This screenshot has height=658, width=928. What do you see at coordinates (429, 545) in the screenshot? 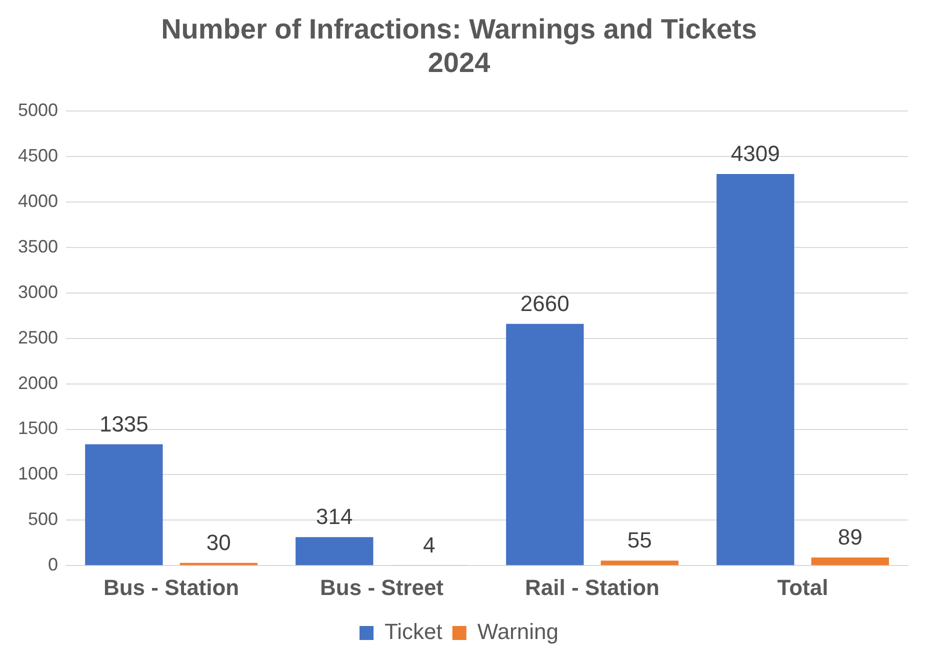
I see `data-label: 4` at bounding box center [429, 545].